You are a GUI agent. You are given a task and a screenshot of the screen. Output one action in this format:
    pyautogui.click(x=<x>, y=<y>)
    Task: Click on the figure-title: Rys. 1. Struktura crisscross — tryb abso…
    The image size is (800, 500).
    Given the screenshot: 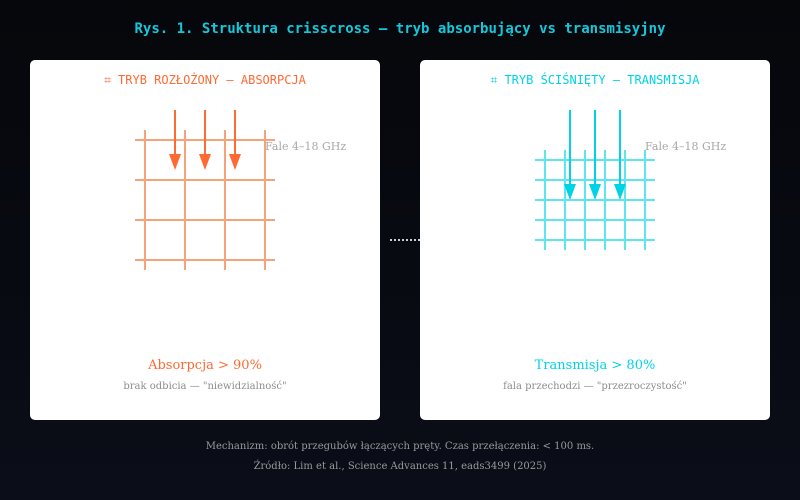 What is the action you would take?
    pyautogui.click(x=400, y=29)
    